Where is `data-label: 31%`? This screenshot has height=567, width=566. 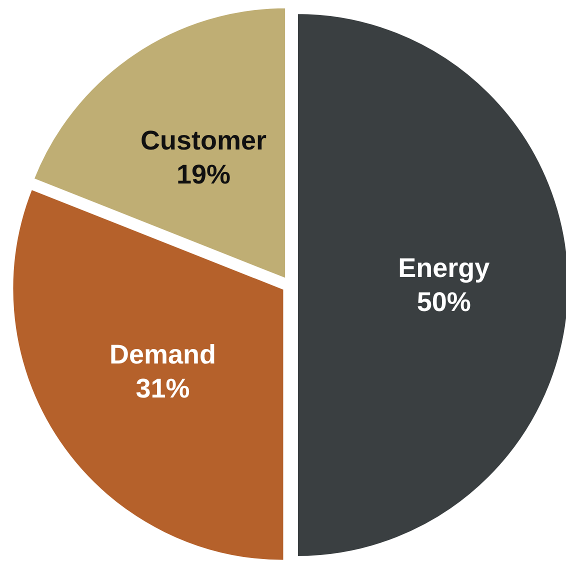 data-label: 31% is located at coordinates (163, 388).